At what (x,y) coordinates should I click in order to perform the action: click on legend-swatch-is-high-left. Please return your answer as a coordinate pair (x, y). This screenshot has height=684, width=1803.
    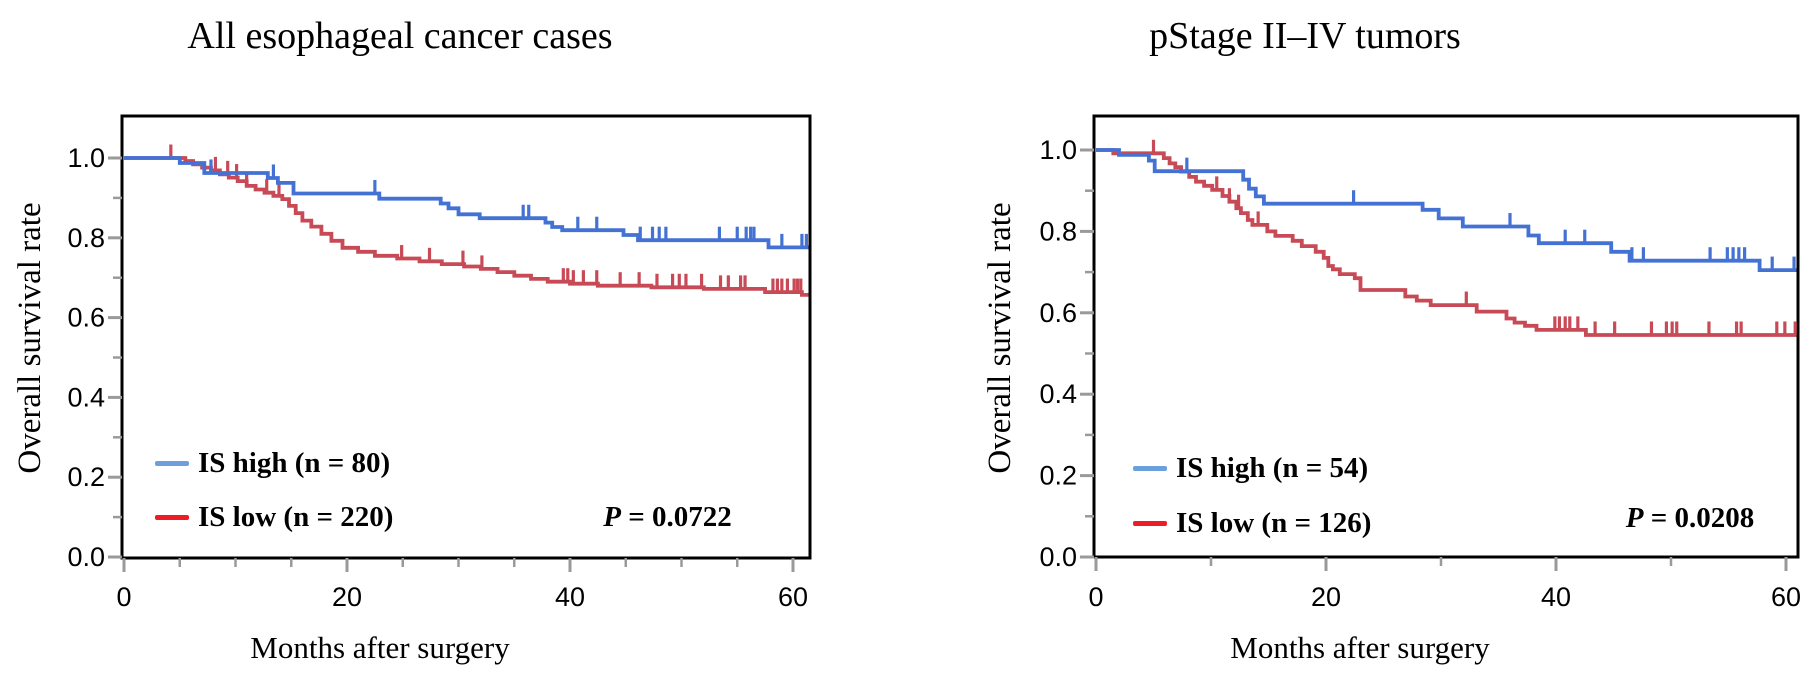
    Looking at the image, I should click on (172, 463).